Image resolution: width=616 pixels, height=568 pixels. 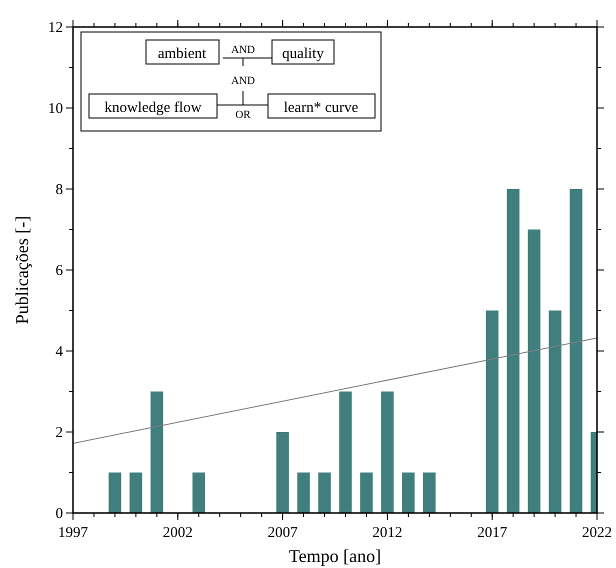 I want to click on y-tick-label: 12, so click(x=55, y=28).